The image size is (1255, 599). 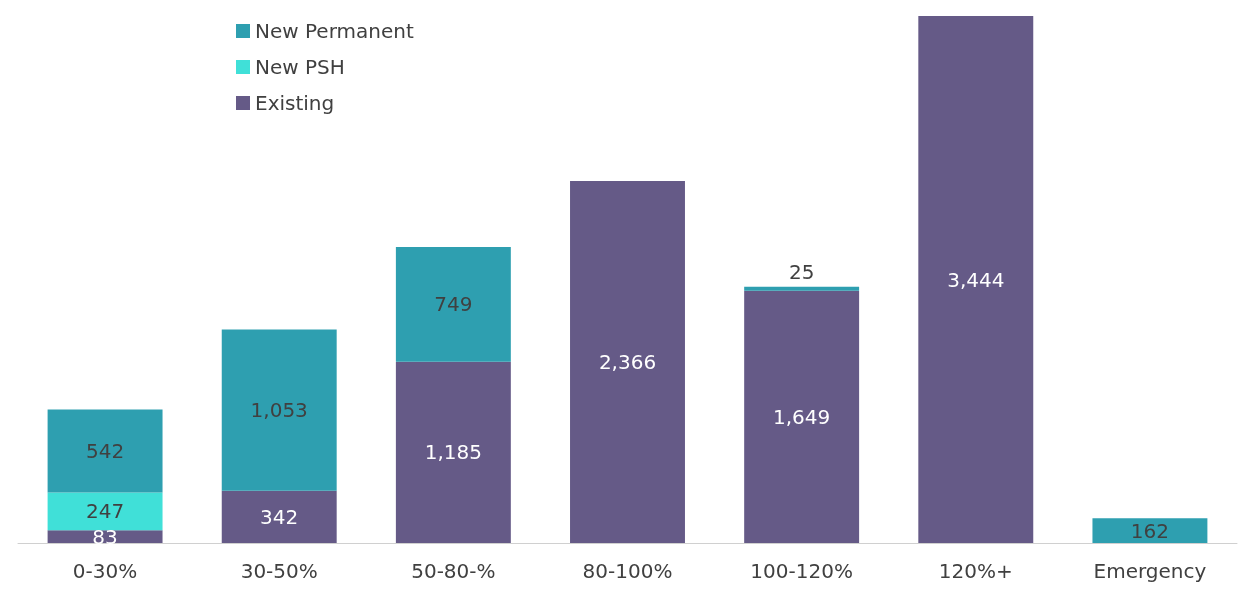 I want to click on x-tick-label: 30-50%, so click(x=279, y=571).